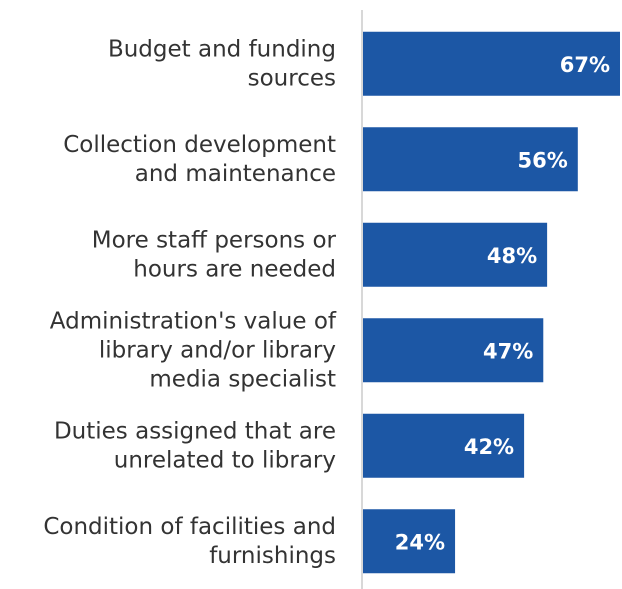  Describe the element at coordinates (512, 256) in the screenshot. I see `value-label: 48%` at that location.